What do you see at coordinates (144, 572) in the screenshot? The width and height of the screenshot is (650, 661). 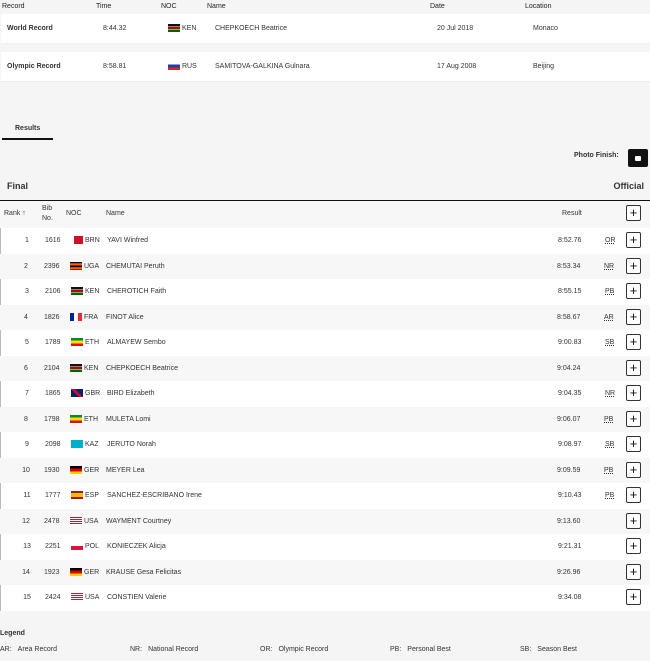 I see `athlete-name: KRAUSE Gesa Felicitas` at bounding box center [144, 572].